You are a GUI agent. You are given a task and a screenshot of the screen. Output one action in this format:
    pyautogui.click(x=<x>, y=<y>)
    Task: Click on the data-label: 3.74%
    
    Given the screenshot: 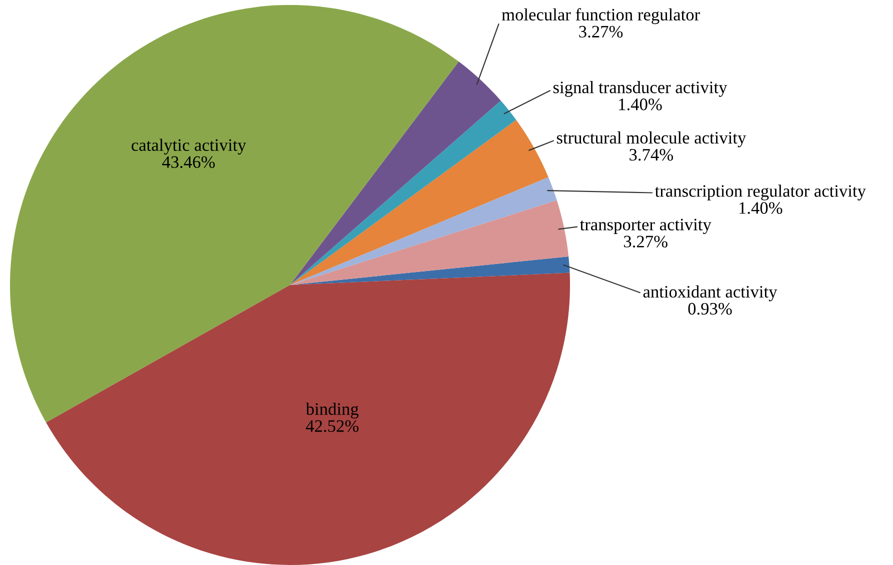 What is the action you would take?
    pyautogui.click(x=652, y=154)
    